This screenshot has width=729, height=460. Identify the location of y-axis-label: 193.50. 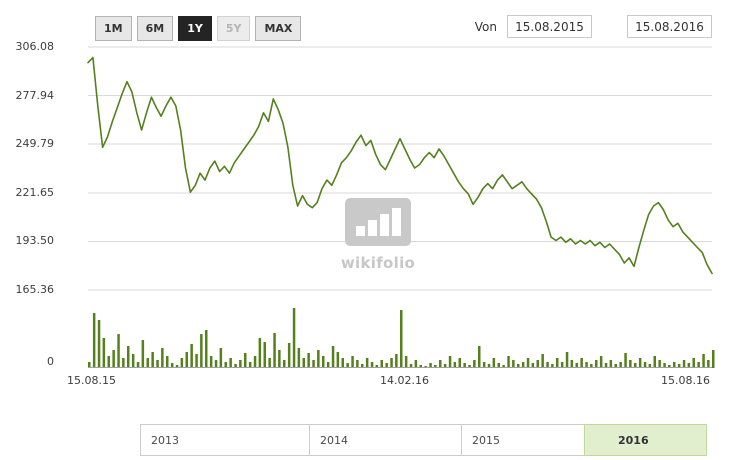
(35, 240).